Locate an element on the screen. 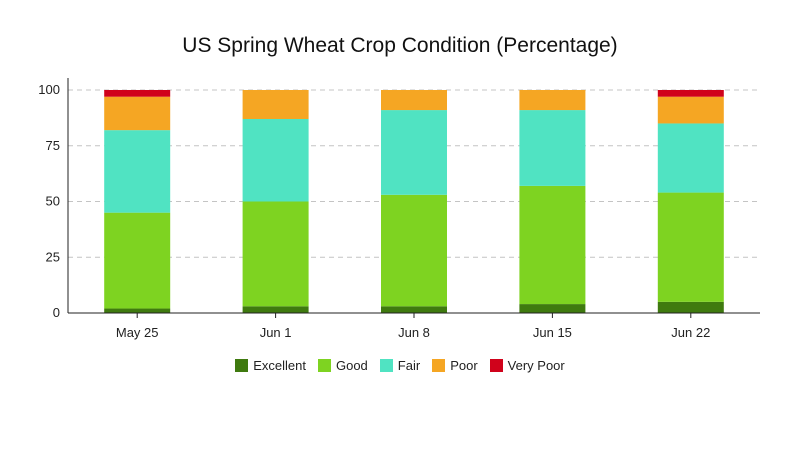 The width and height of the screenshot is (800, 450). legend-label: Excellent is located at coordinates (279, 365).